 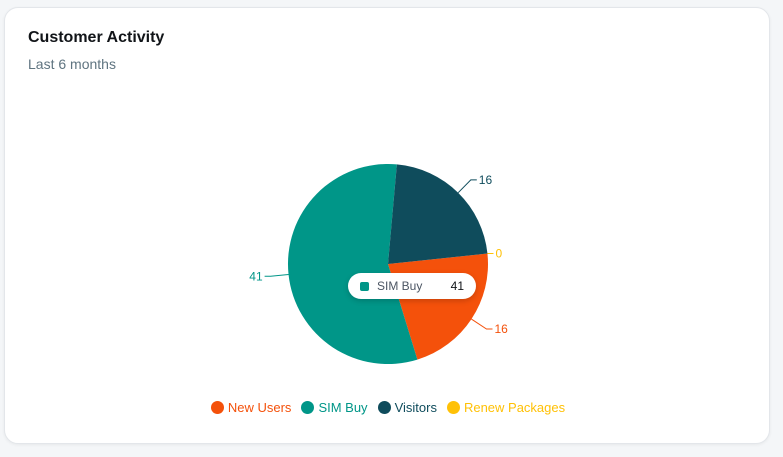 I want to click on chart-tooltip: SIM Buy 41, so click(x=412, y=286).